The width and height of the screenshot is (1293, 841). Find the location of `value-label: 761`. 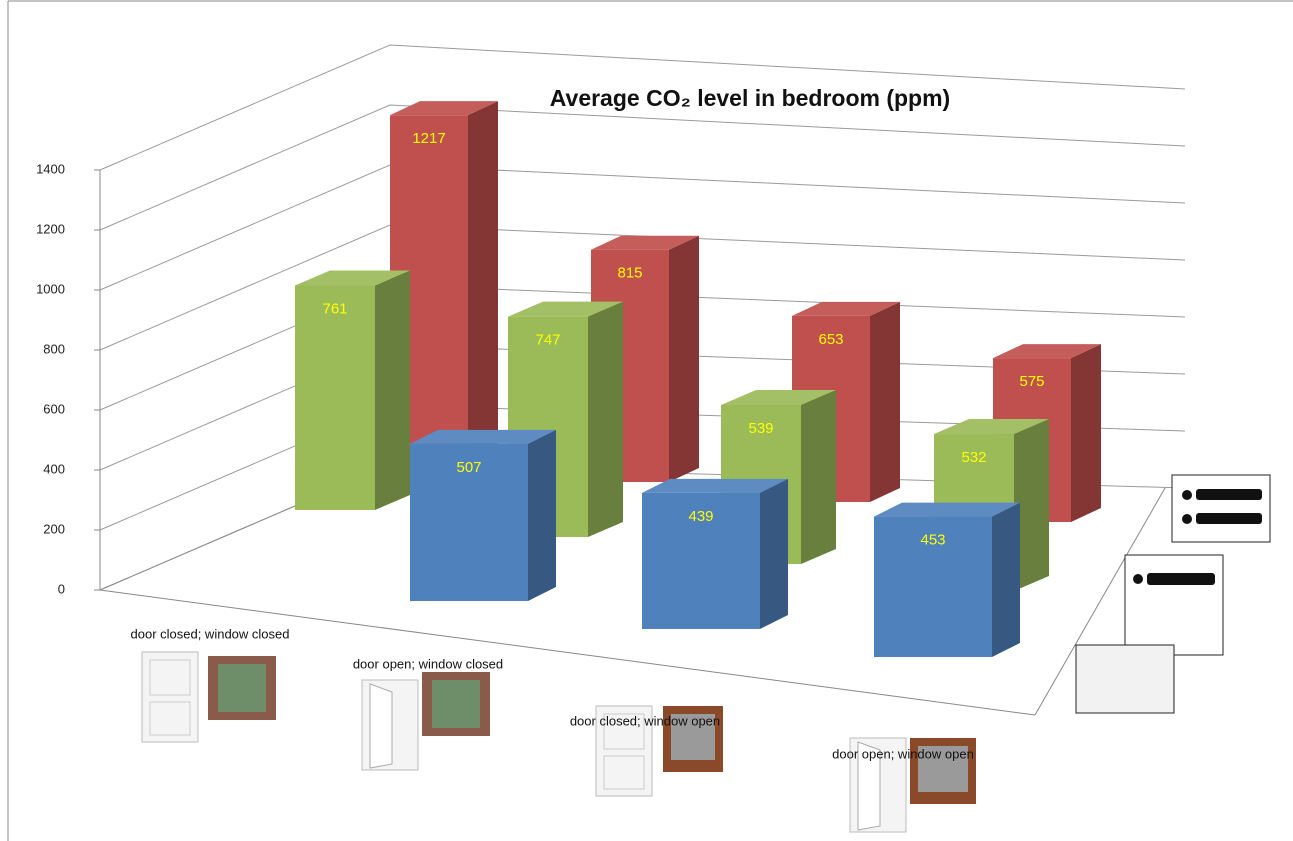

value-label: 761 is located at coordinates (334, 308).